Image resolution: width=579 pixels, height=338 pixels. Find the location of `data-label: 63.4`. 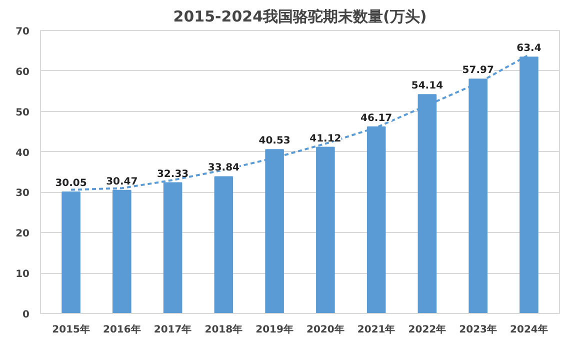

data-label: 63.4 is located at coordinates (529, 48).